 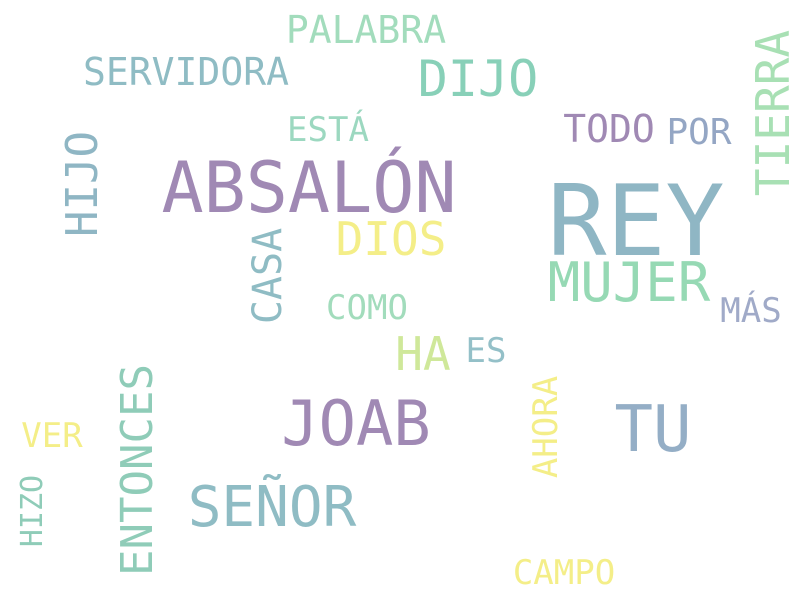 What do you see at coordinates (137, 470) in the screenshot?
I see `word-entonces: ENTONCES` at bounding box center [137, 470].